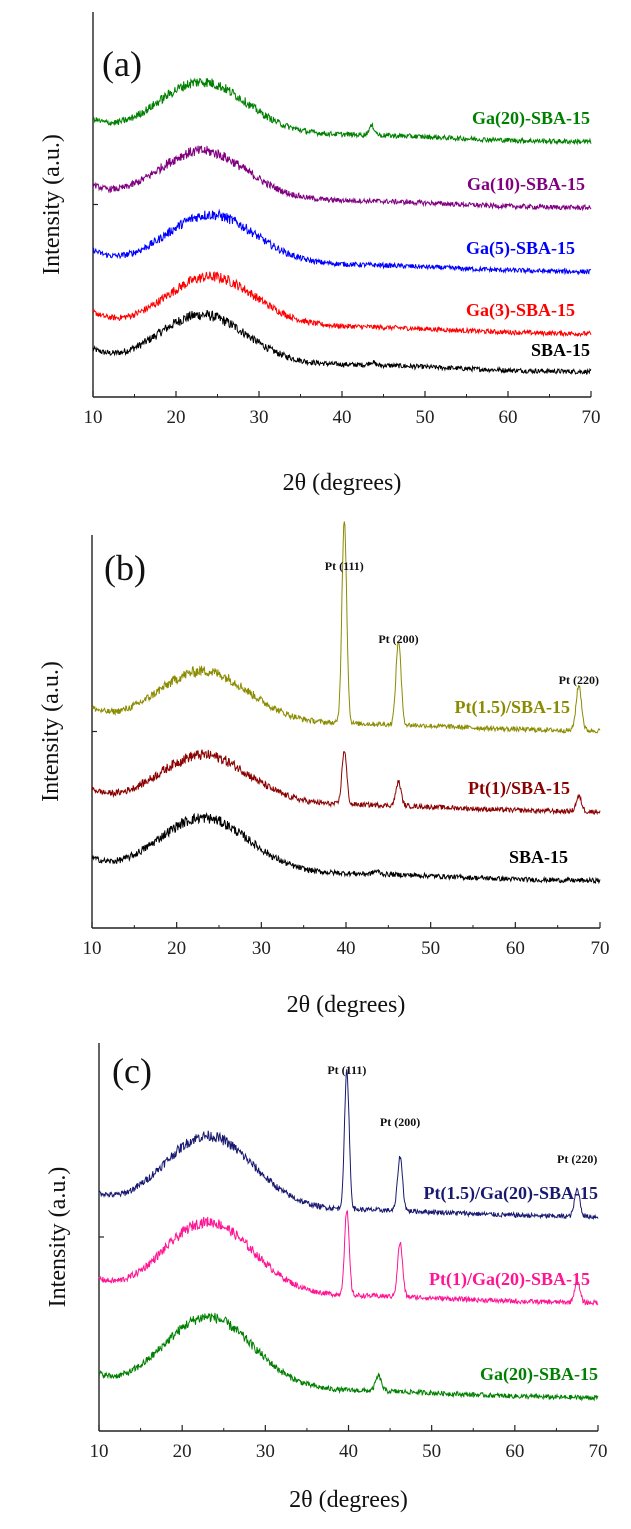  Describe the element at coordinates (513, 707) in the screenshot. I see `series-label: Pt(1.5)/SBA-15` at that location.